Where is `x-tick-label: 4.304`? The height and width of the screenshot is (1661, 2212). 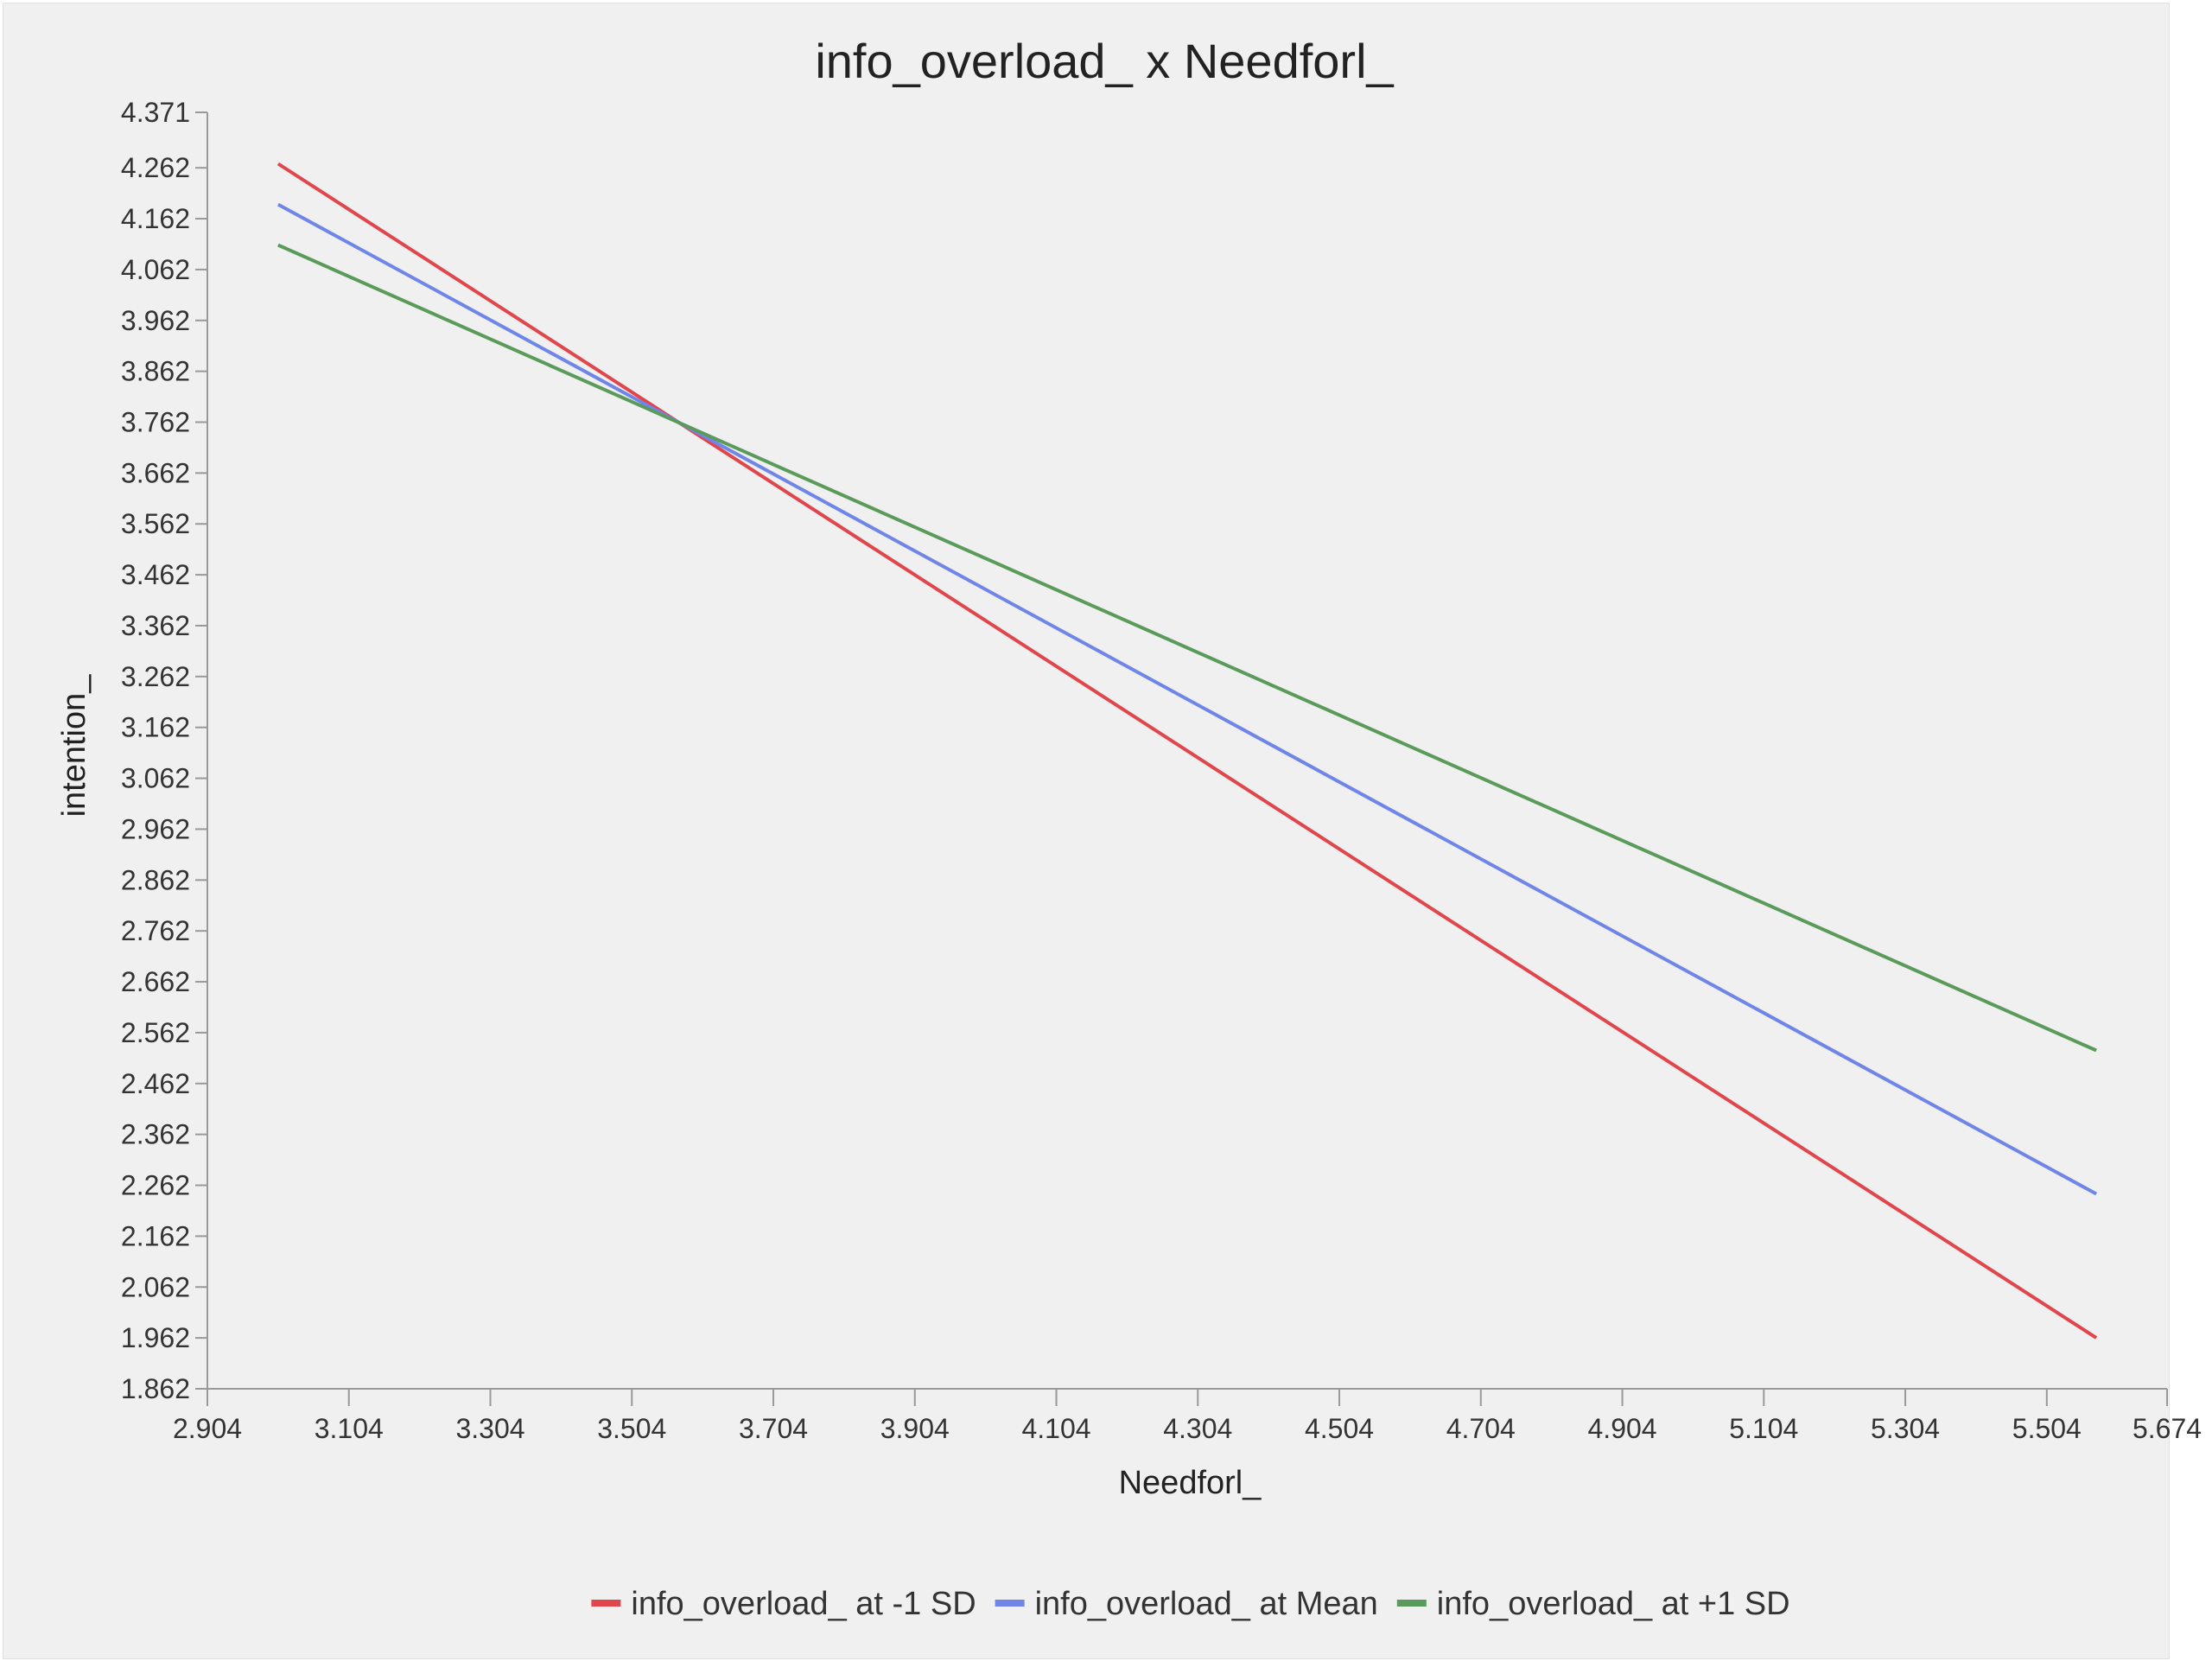 x-tick-label: 4.304 is located at coordinates (1197, 1428).